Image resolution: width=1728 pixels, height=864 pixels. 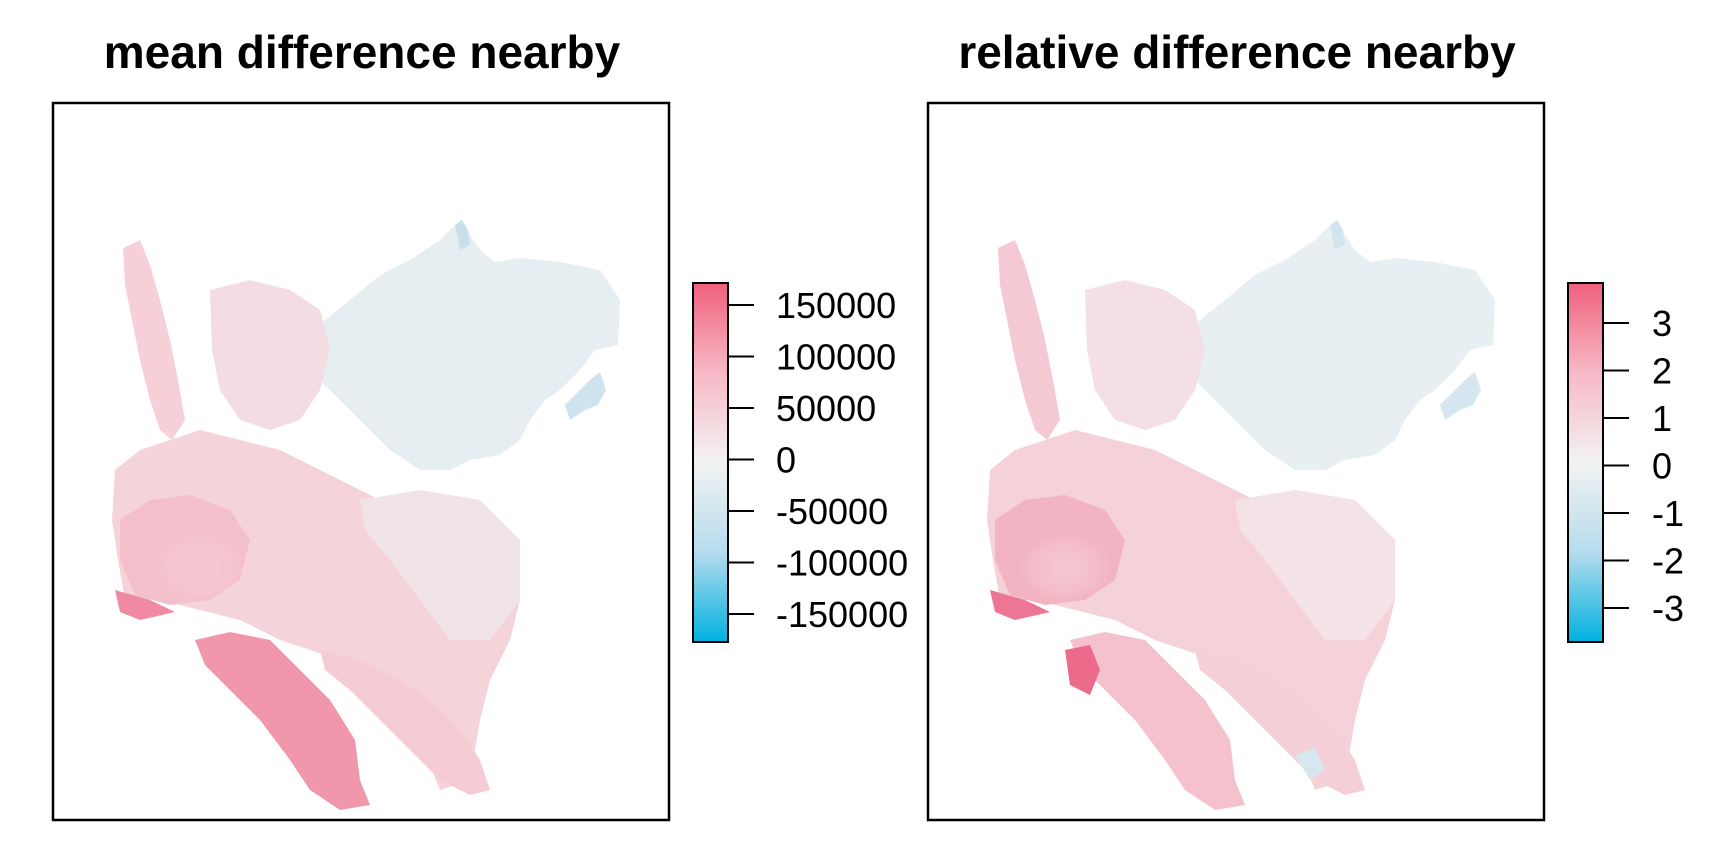 What do you see at coordinates (1237, 52) in the screenshot?
I see `panel-title: relative difference nearby` at bounding box center [1237, 52].